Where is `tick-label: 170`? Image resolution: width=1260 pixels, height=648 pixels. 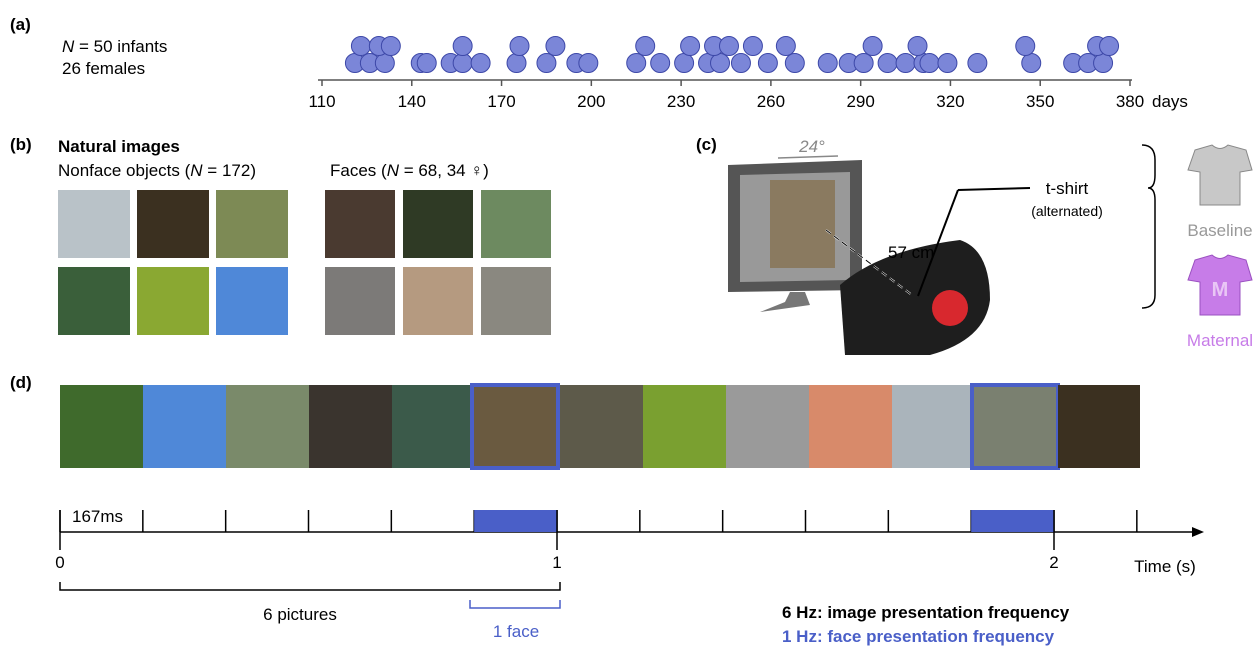
tick-label: 170 is located at coordinates (501, 101).